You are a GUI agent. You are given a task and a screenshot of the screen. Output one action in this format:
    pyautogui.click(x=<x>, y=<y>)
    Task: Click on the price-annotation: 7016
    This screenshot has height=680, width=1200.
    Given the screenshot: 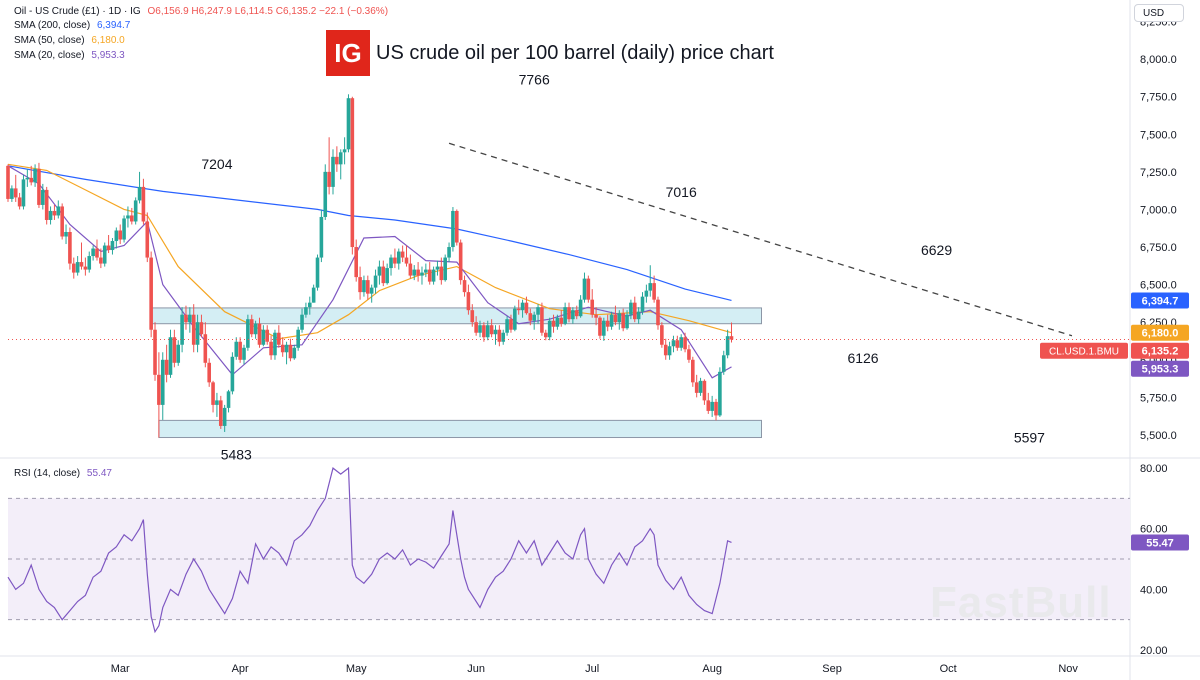 What is the action you would take?
    pyautogui.click(x=681, y=192)
    